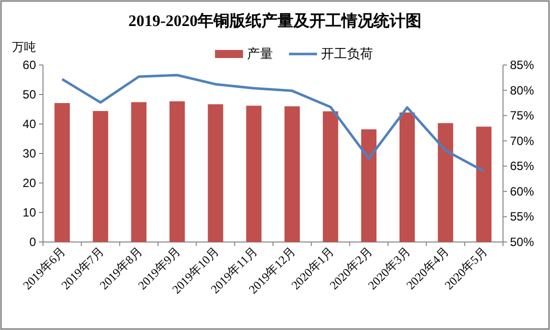  What do you see at coordinates (522, 65) in the screenshot?
I see `y2-tick-label: 85%` at bounding box center [522, 65].